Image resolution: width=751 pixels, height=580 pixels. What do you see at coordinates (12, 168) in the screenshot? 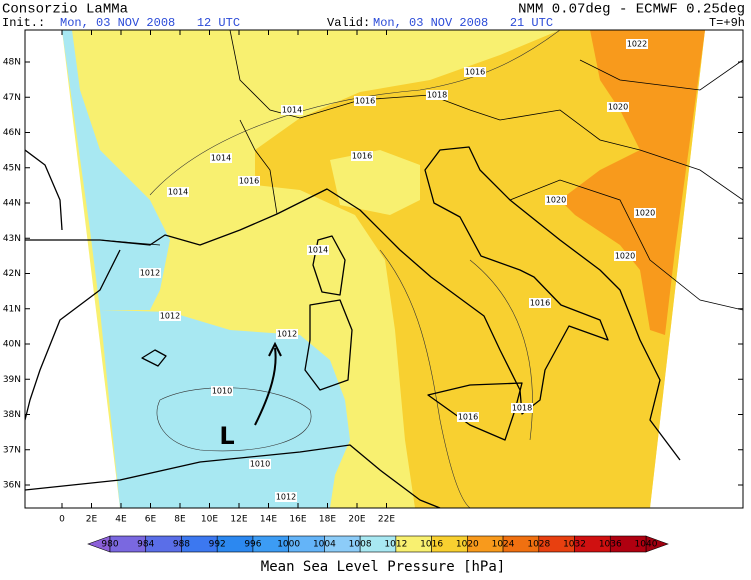
I see `lat-label: 45N` at bounding box center [12, 168].